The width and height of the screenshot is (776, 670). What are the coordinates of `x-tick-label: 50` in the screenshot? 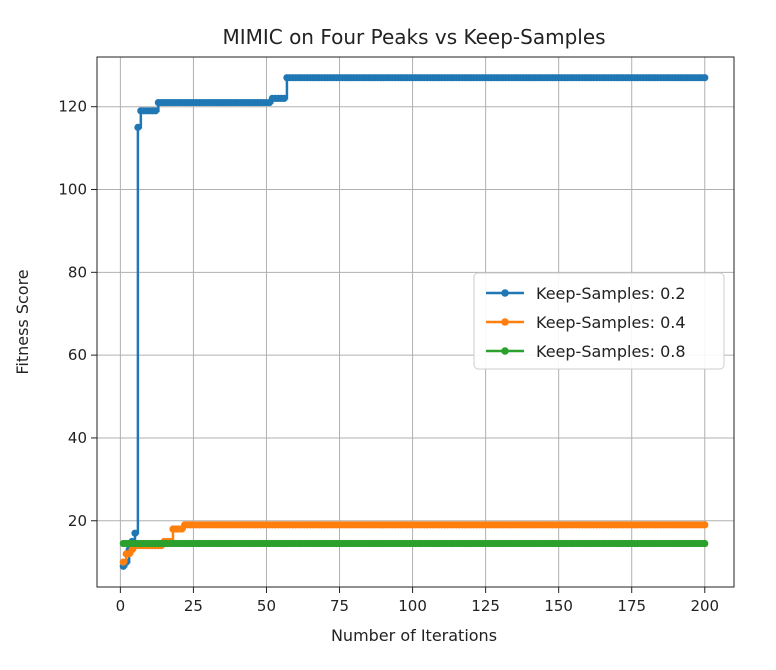 It's located at (266, 606).